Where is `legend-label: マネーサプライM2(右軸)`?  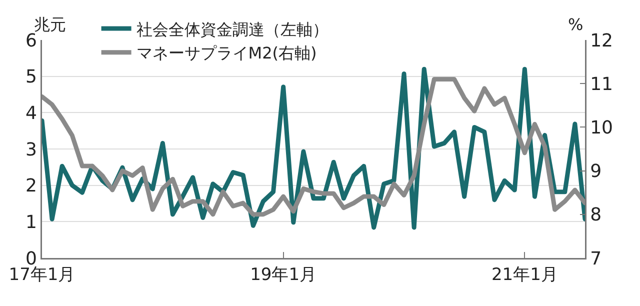 legend-label: マネーサプライM2(右軸) is located at coordinates (226, 53).